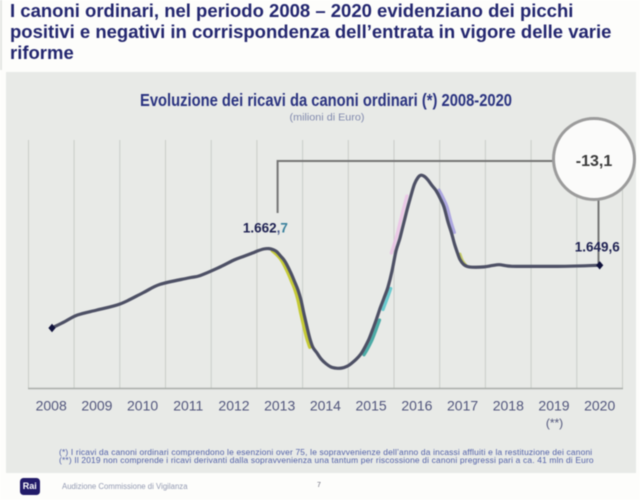 This screenshot has height=500, width=640. Describe the element at coordinates (325, 406) in the screenshot. I see `svg-text: 2014` at that location.